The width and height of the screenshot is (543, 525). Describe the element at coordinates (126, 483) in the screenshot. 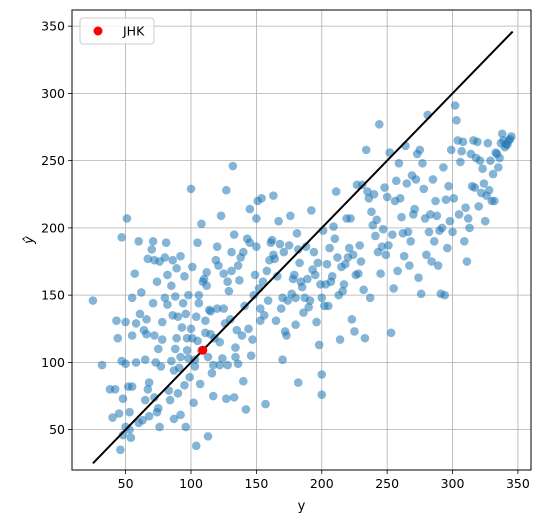

I see `x-tick-label: 50` at that location.